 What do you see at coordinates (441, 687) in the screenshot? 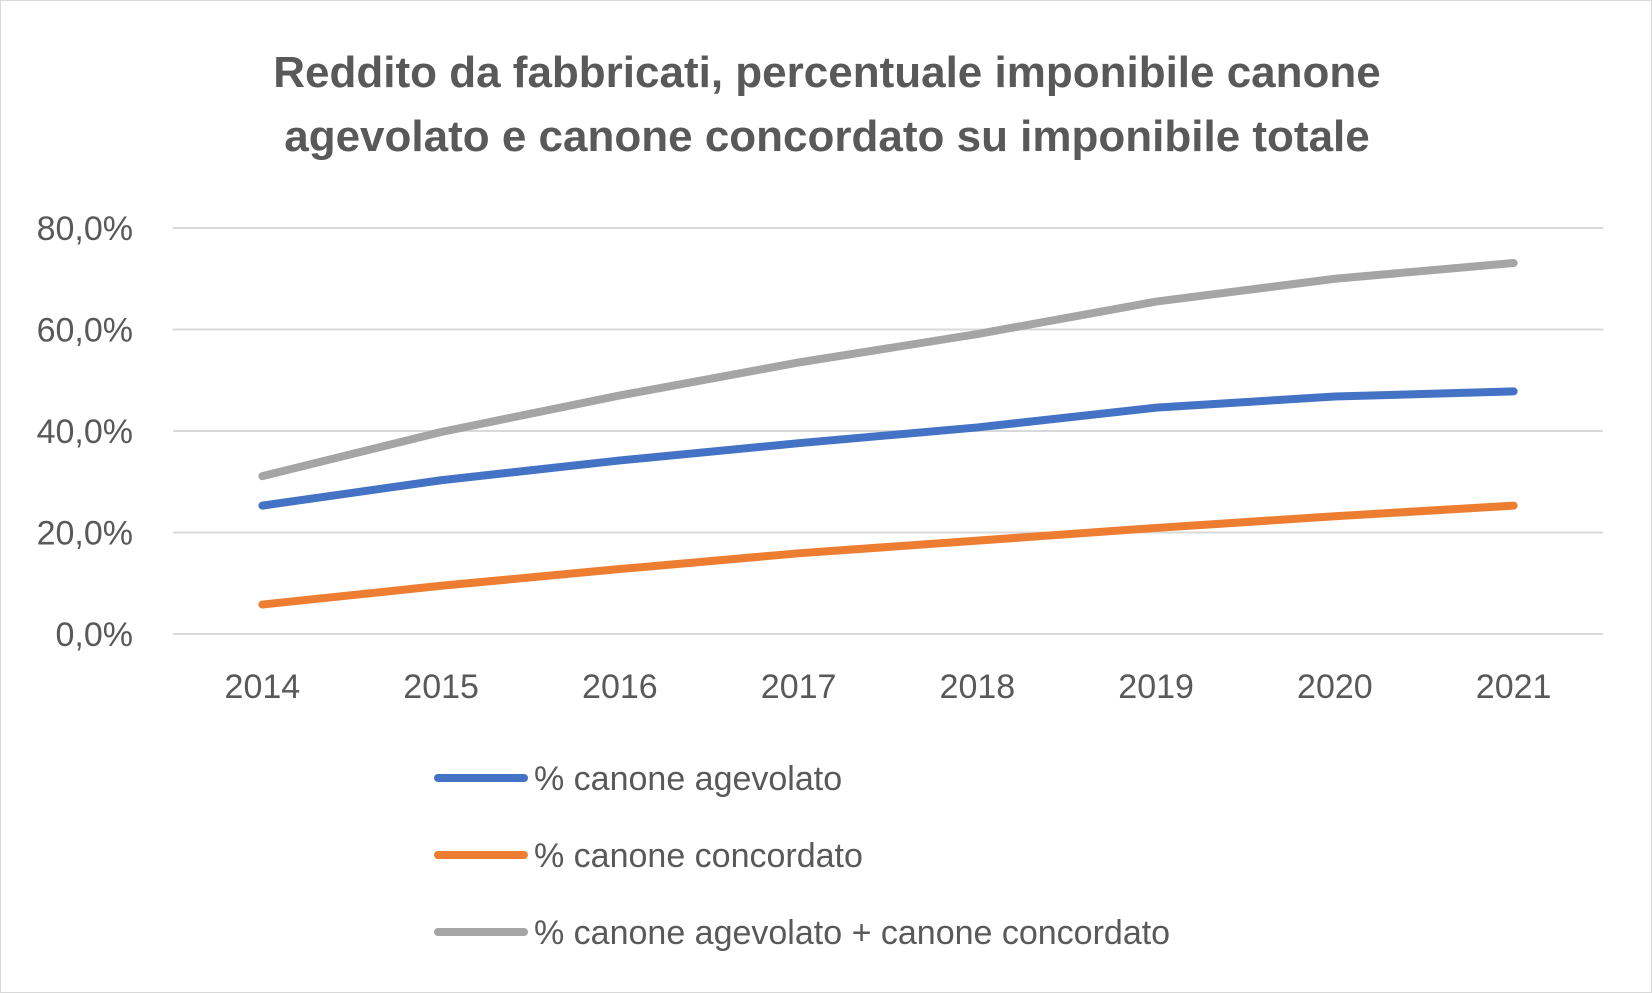
I see `x-tick-label: 2015` at bounding box center [441, 687].